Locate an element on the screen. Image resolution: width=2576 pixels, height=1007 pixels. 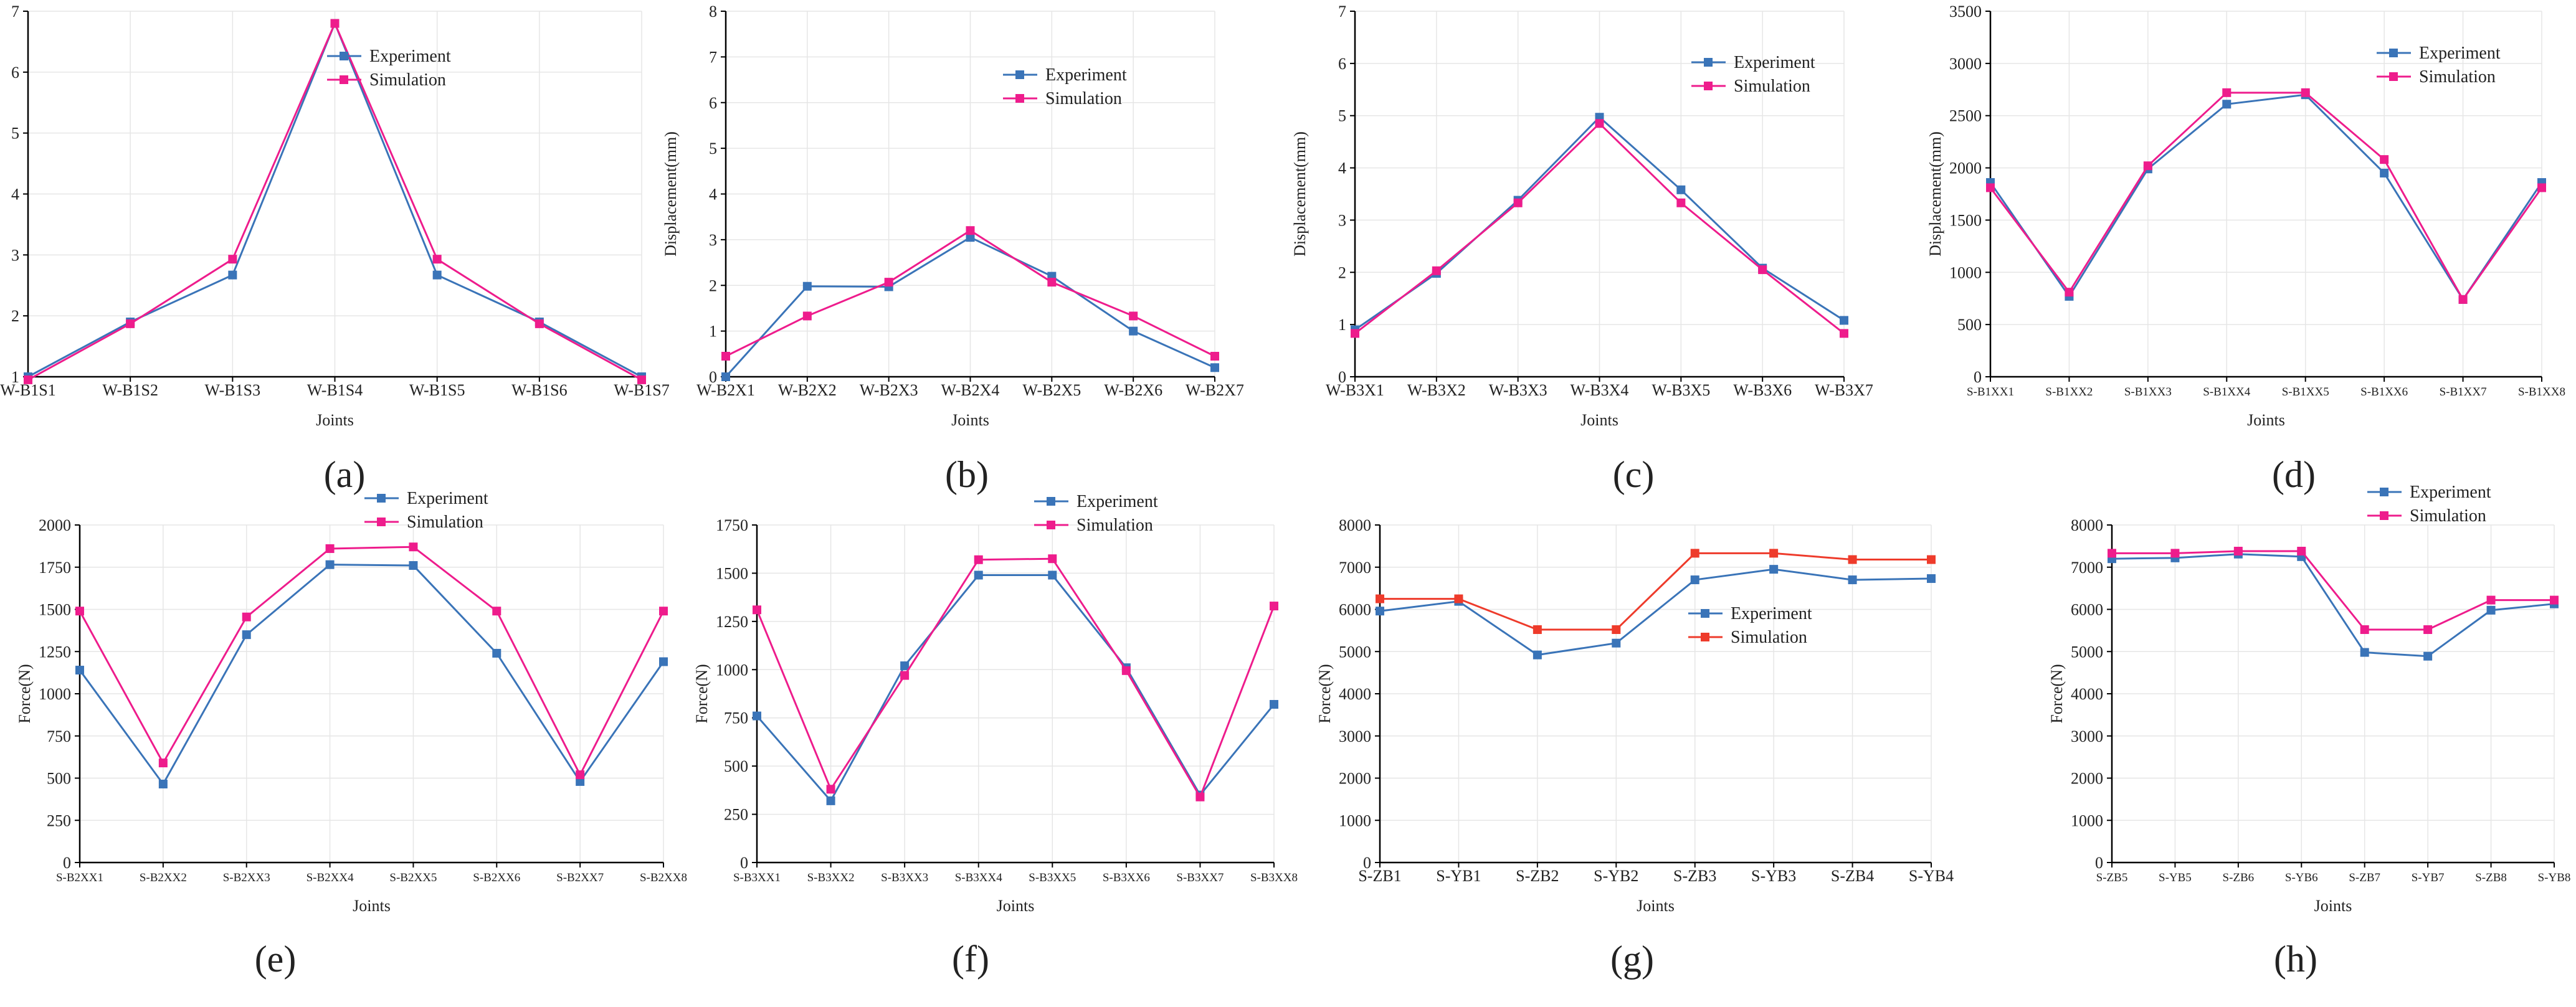
x-tick-label: W-B2X4 is located at coordinates (970, 390).